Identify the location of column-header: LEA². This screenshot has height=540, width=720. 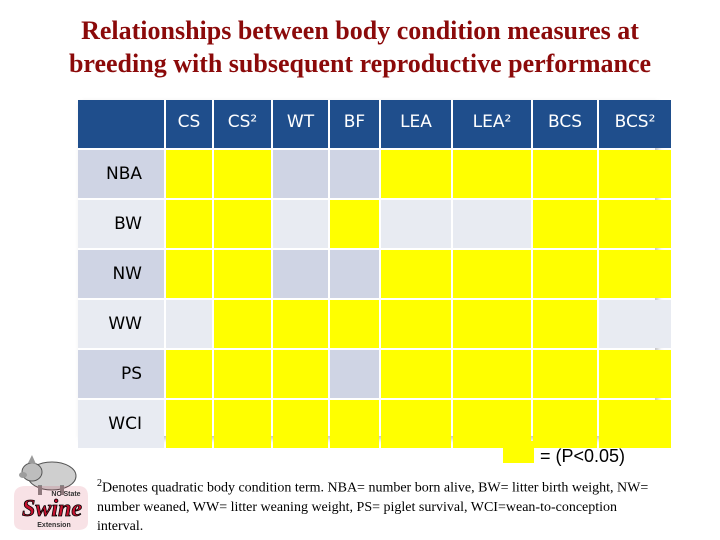
(492, 124).